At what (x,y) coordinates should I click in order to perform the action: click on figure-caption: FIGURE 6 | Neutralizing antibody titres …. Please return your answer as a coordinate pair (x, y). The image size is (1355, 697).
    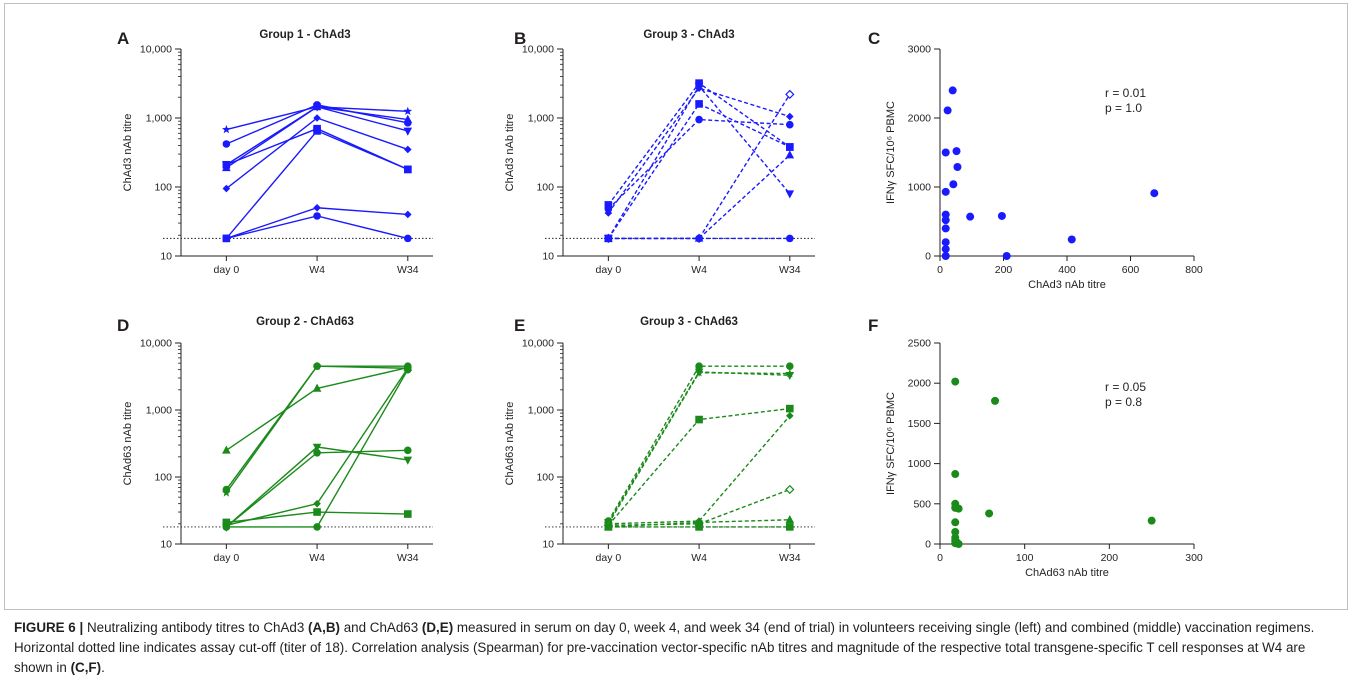
    Looking at the image, I should click on (679, 648).